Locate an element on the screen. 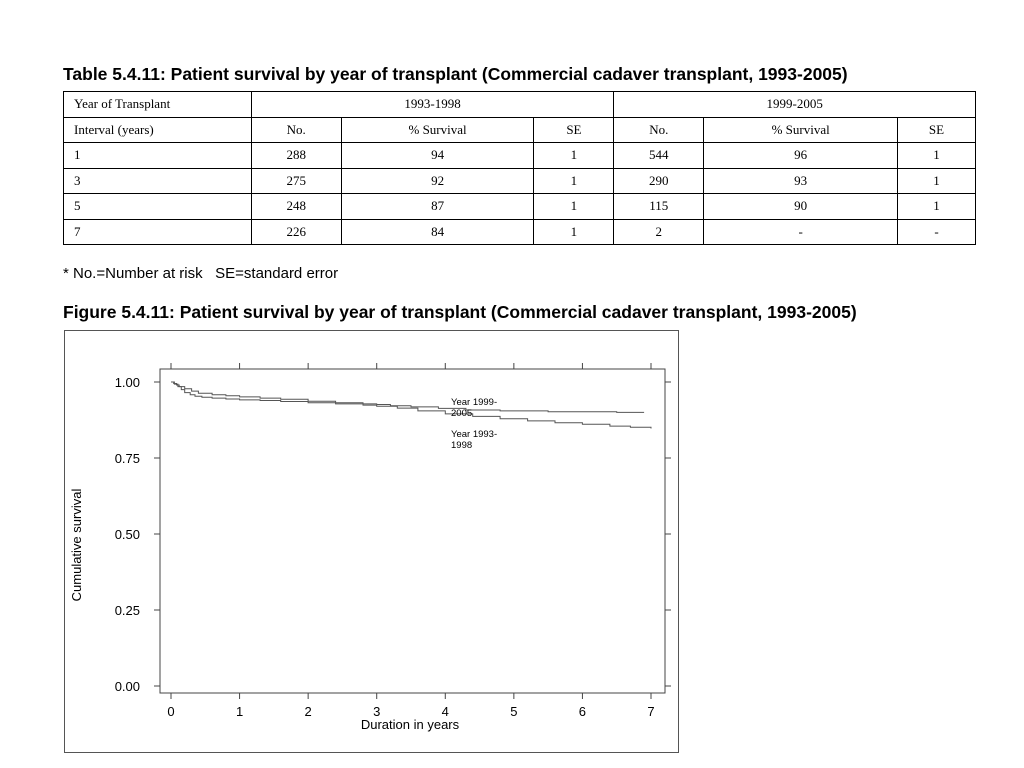 The image size is (1024, 768). y-tick-label: 1.00 is located at coordinates (127, 382).